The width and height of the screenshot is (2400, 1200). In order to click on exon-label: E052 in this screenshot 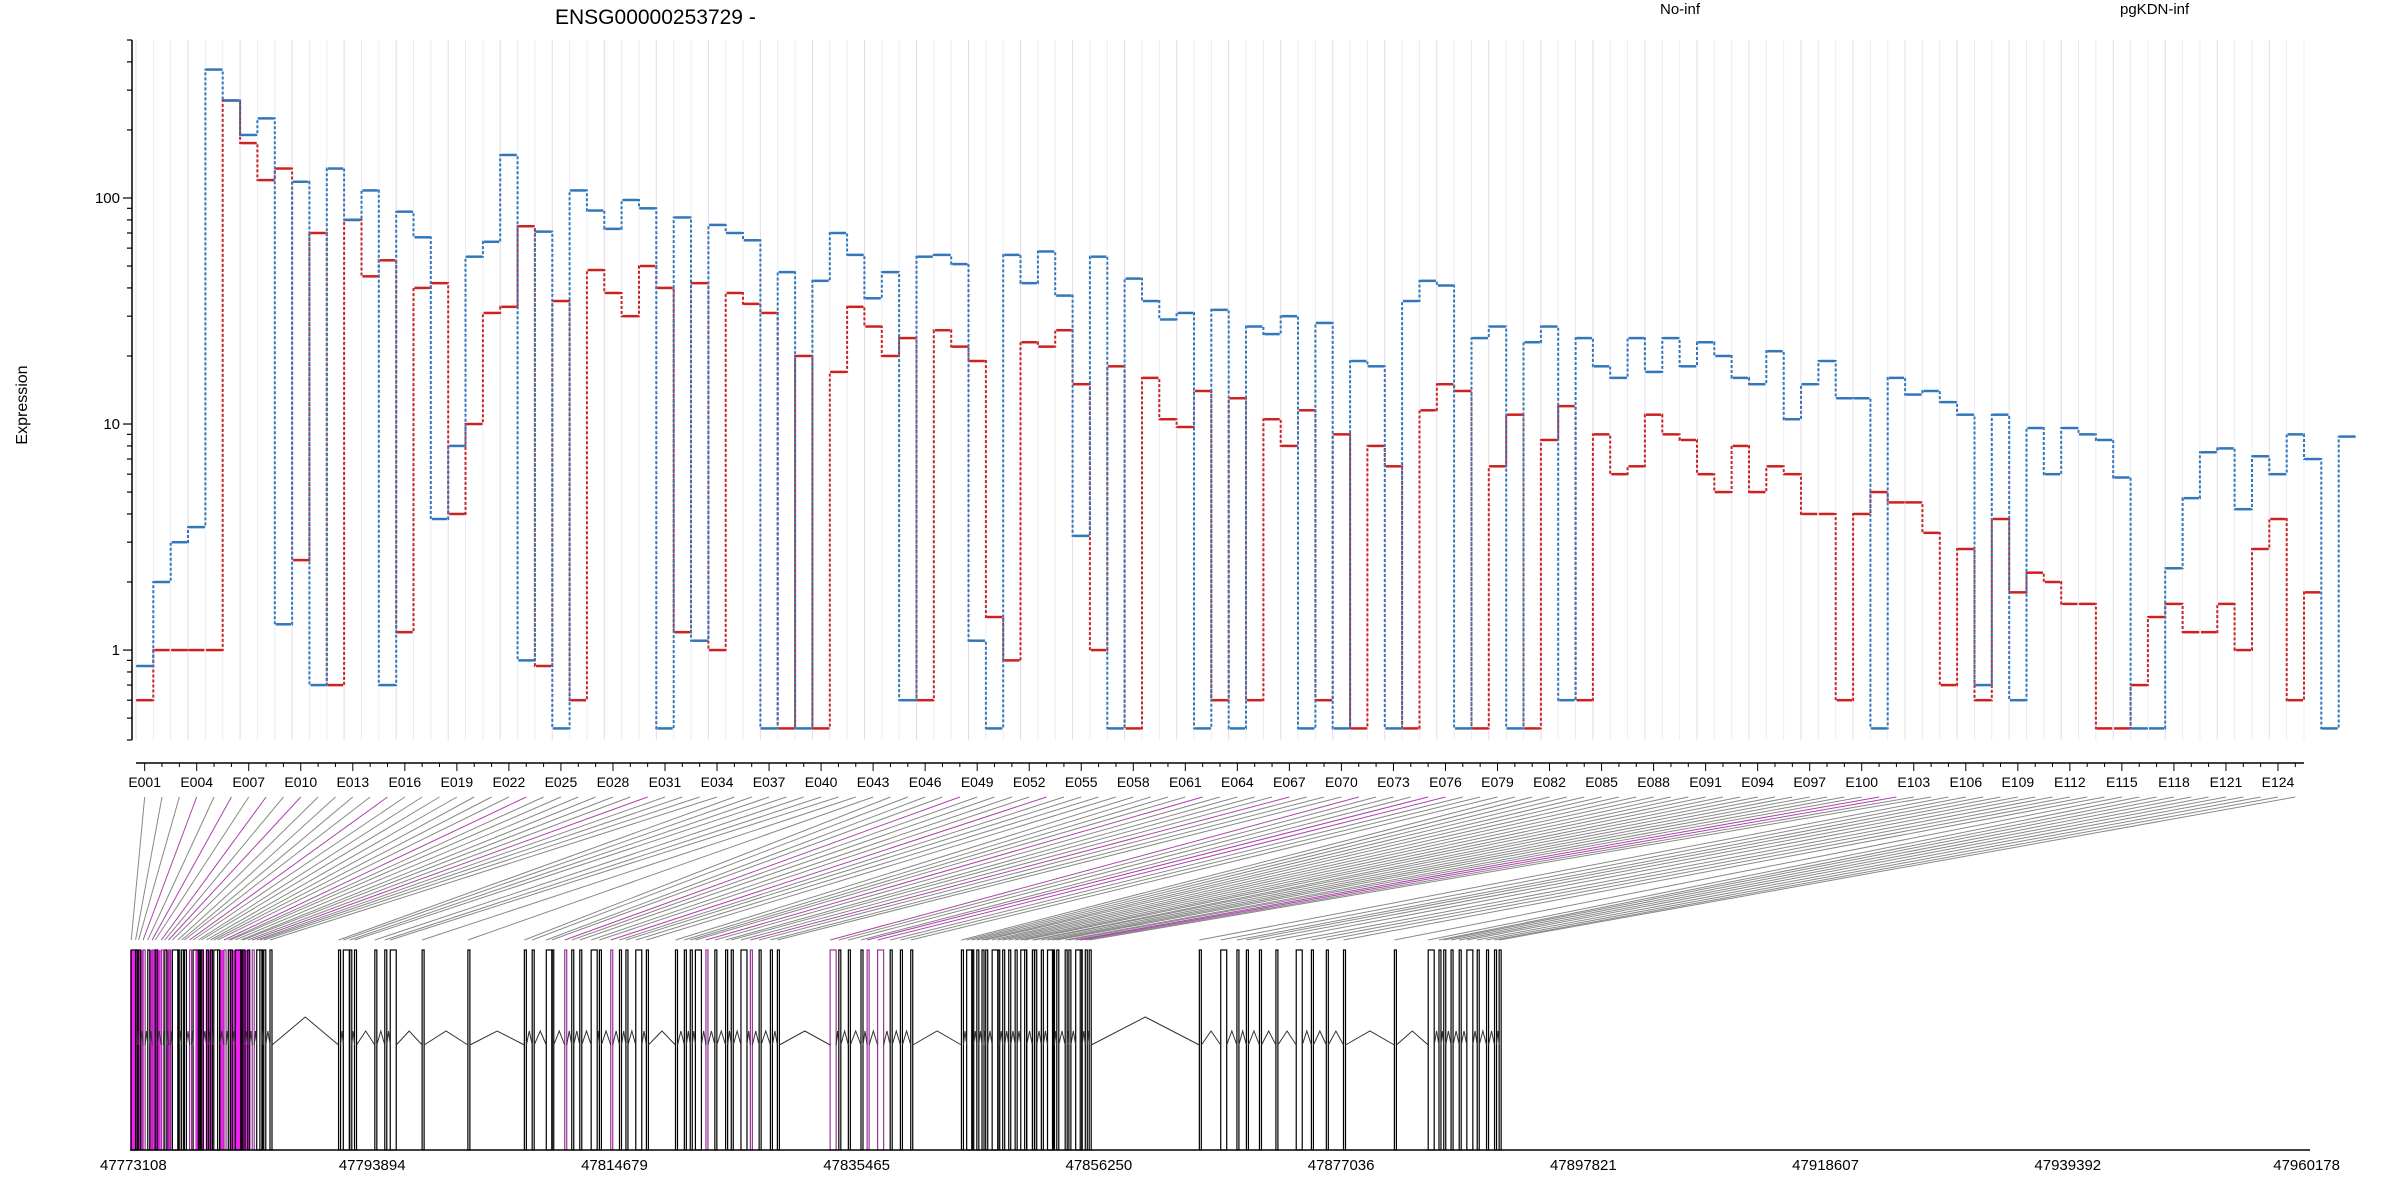, I will do `click(1029, 782)`.